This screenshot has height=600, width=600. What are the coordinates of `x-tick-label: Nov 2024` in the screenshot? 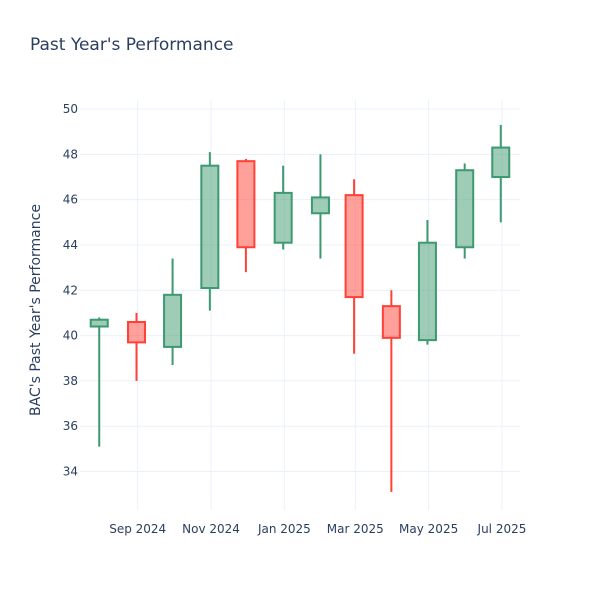 It's located at (211, 529).